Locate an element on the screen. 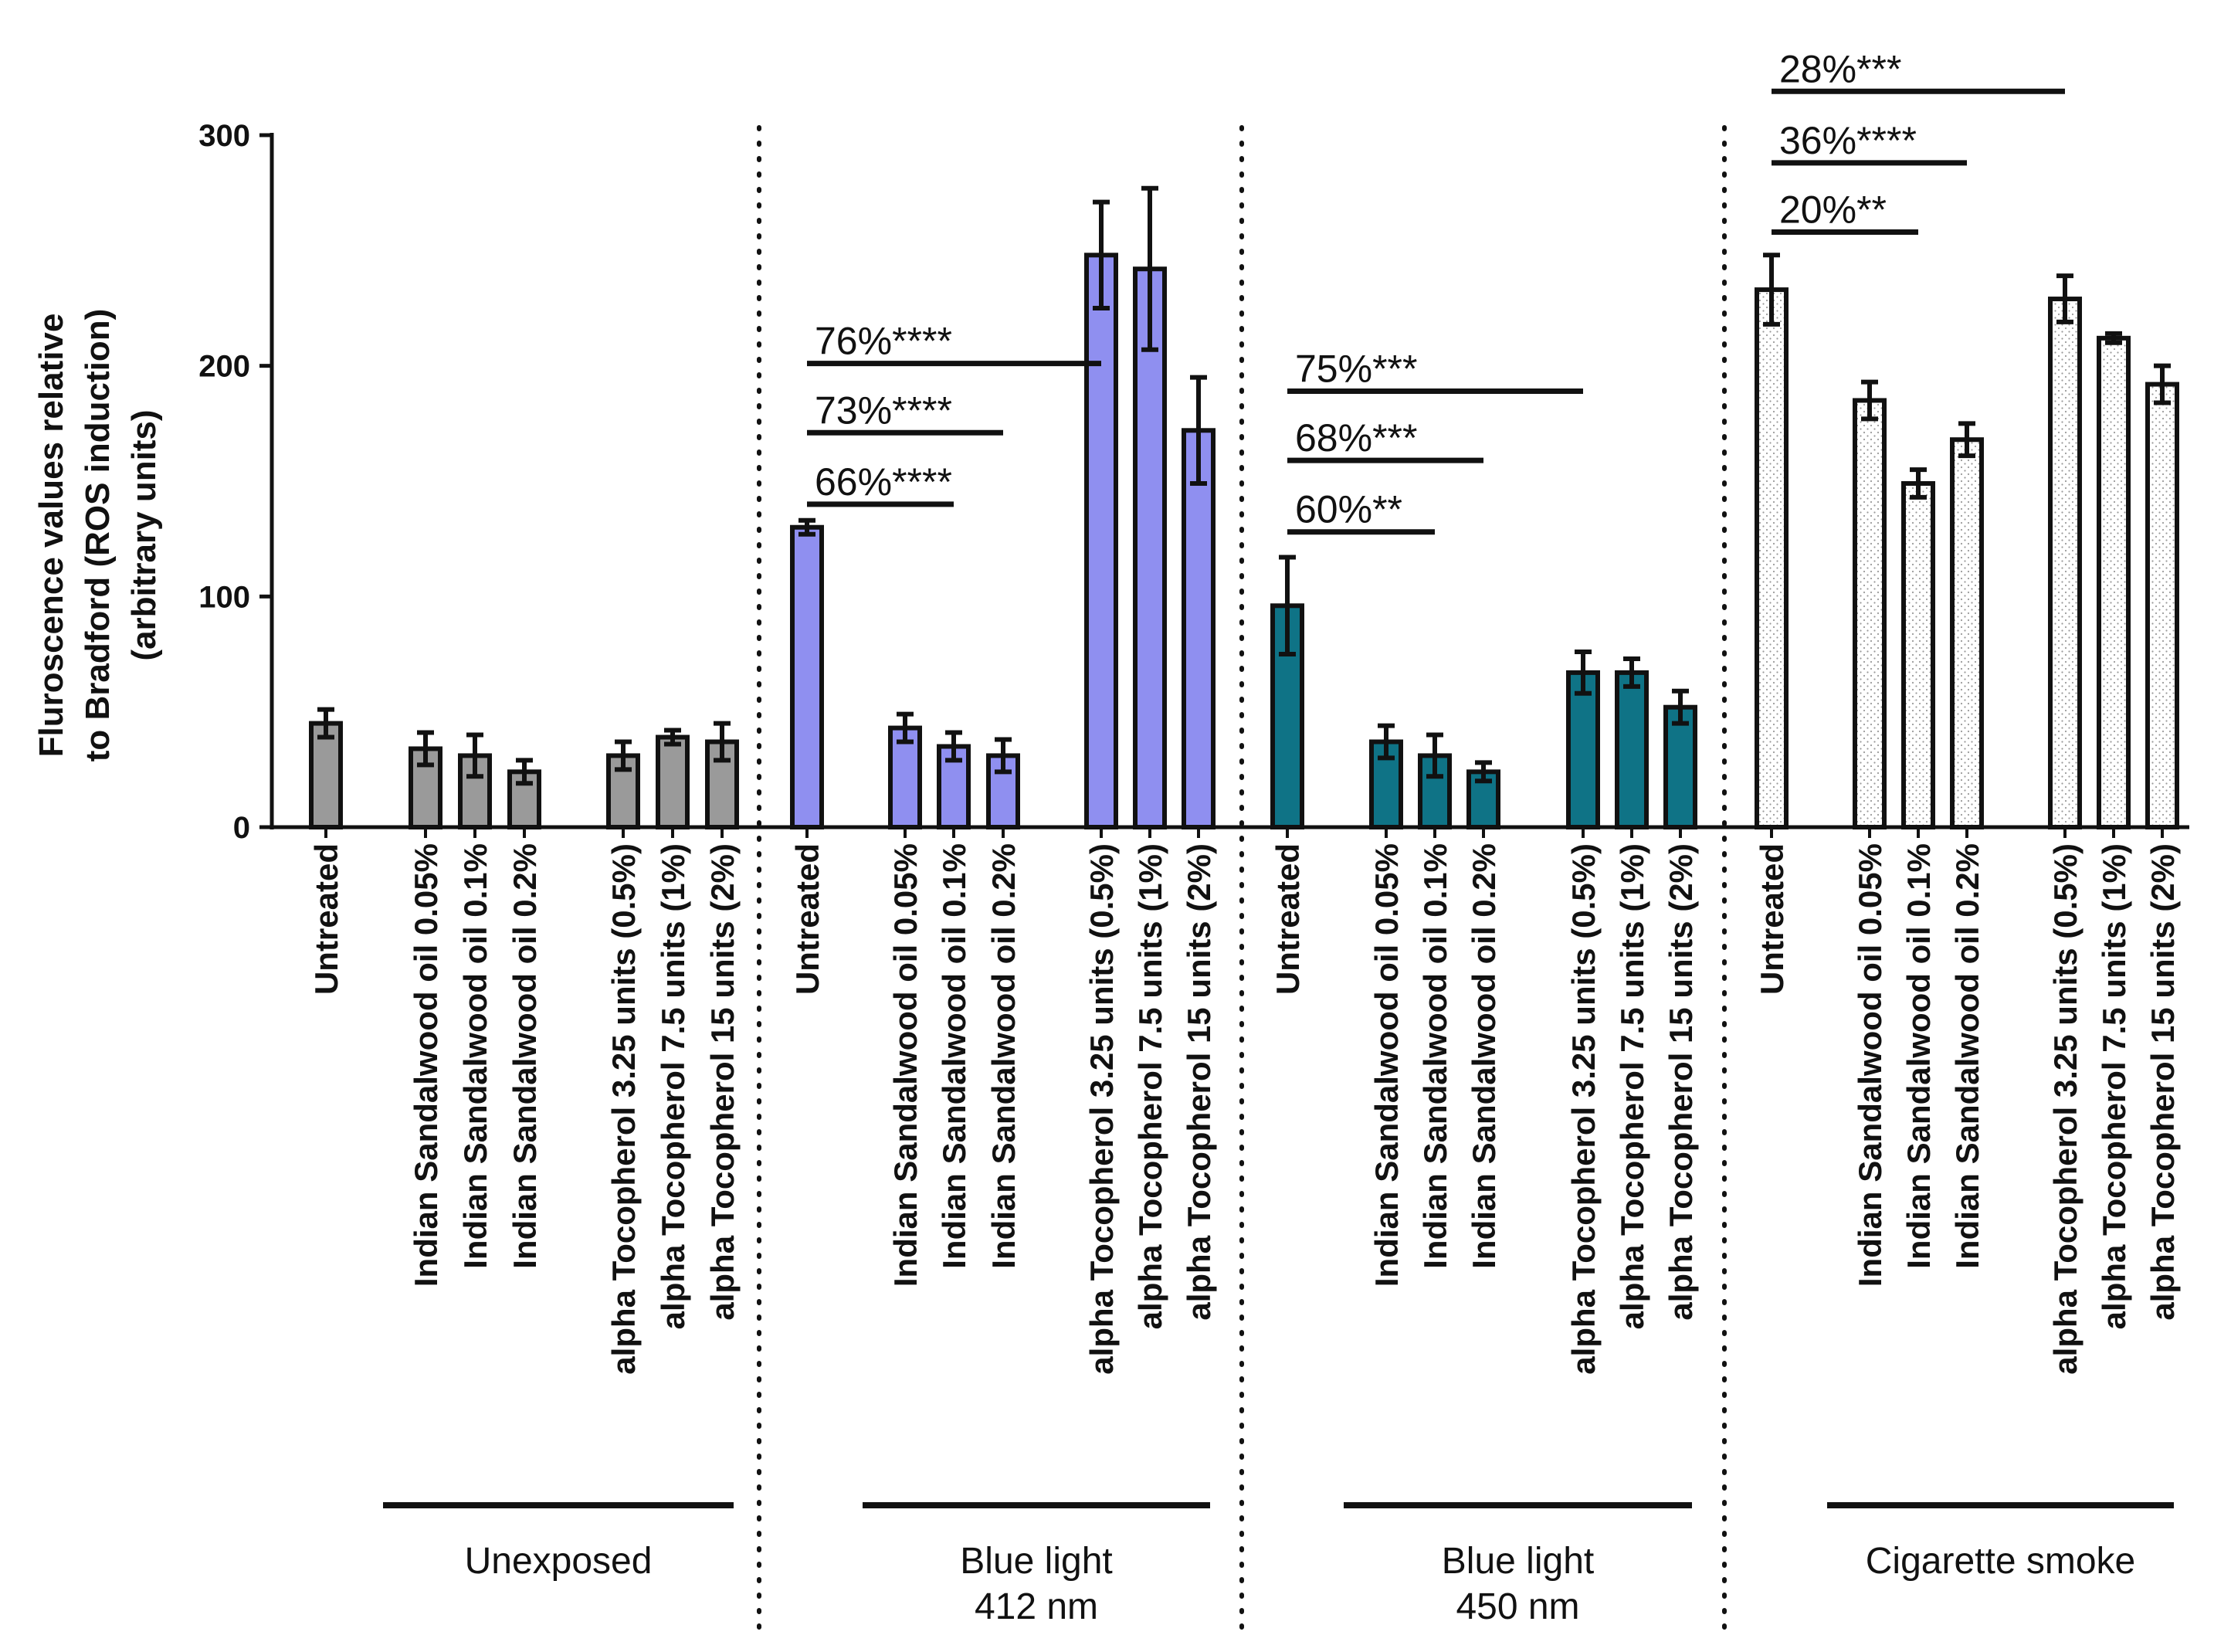  y-axis-title-line: to Bradford (ROS induction) is located at coordinates (98, 535).